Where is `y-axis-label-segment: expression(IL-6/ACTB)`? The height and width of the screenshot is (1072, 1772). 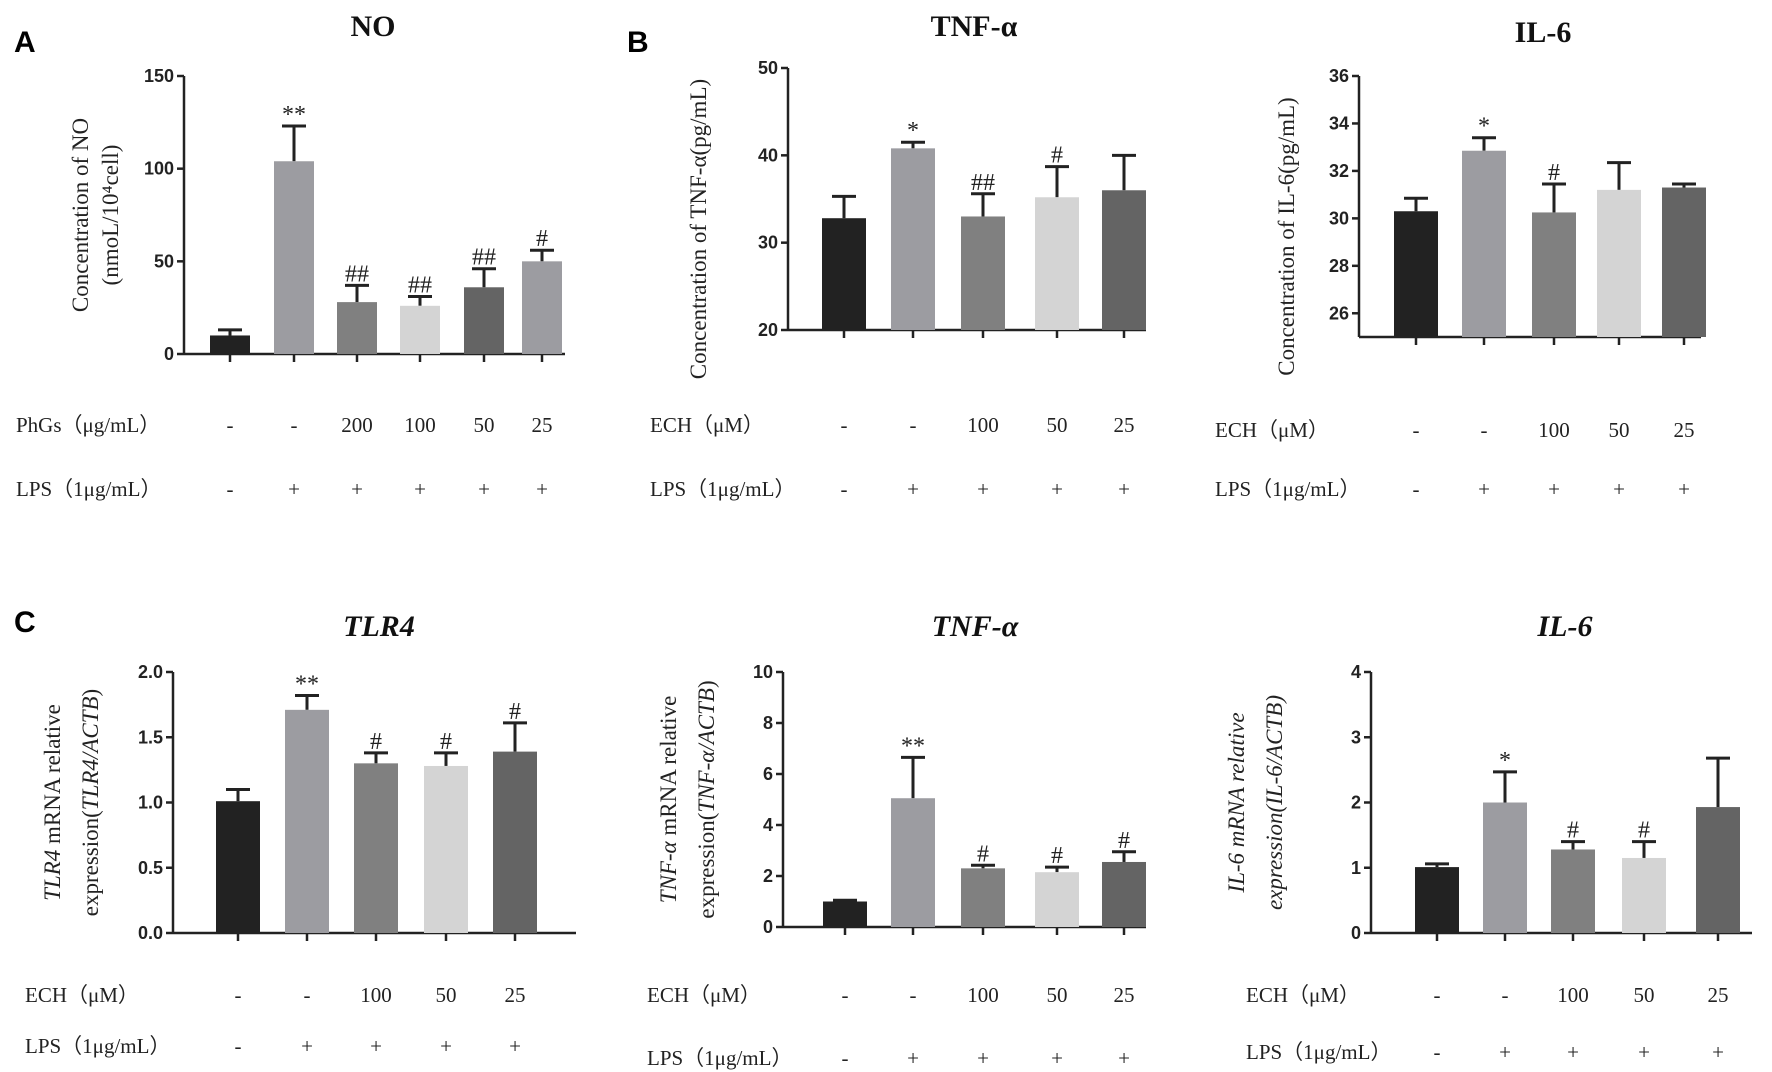 y-axis-label-segment: expression(IL-6/ACTB) is located at coordinates (1274, 802).